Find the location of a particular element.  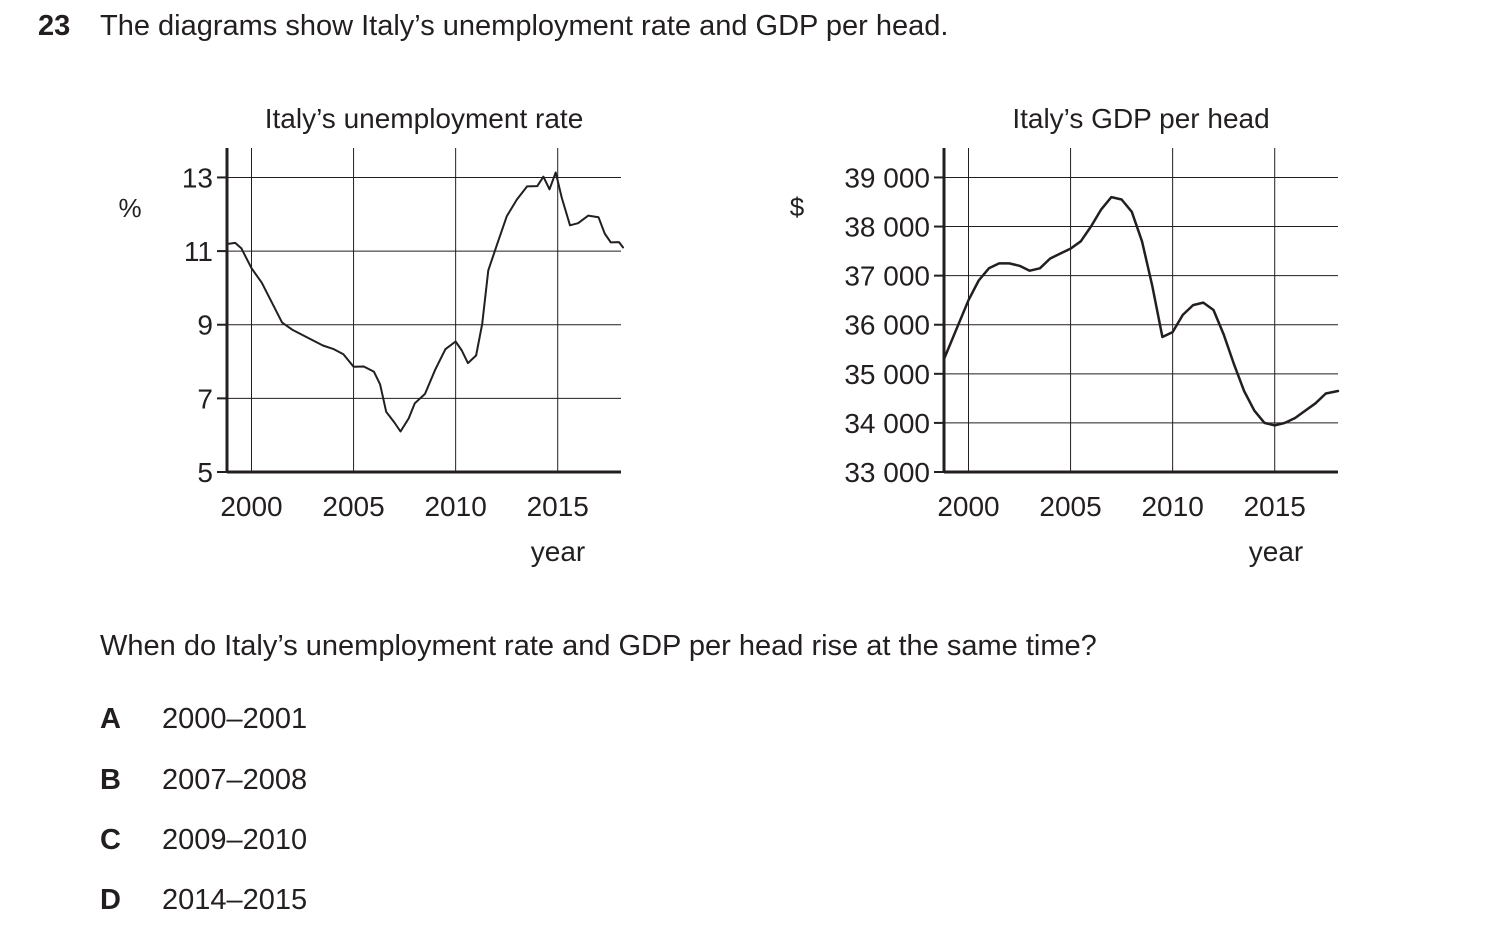

y-tick-label: 5 is located at coordinates (205, 472).